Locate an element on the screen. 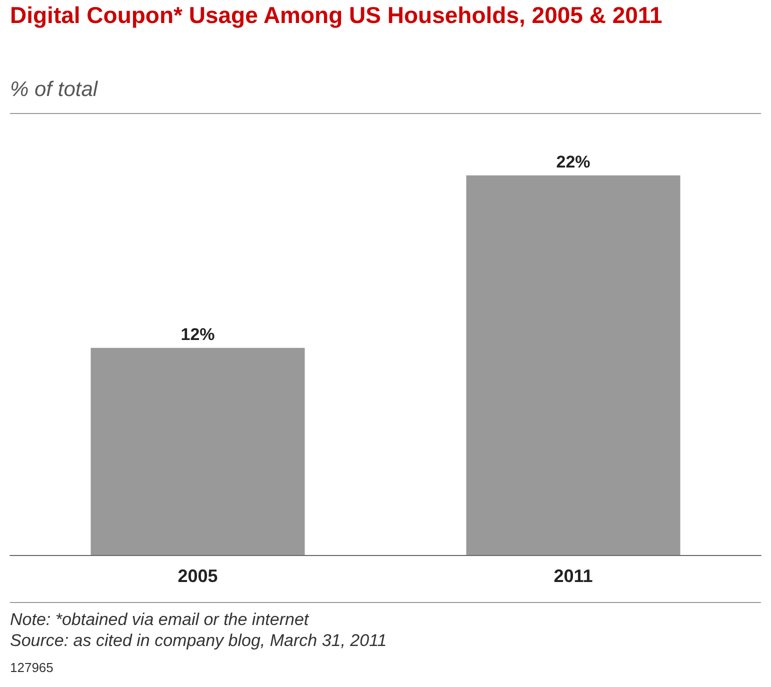  x-tick-label: 2011 is located at coordinates (573, 576).